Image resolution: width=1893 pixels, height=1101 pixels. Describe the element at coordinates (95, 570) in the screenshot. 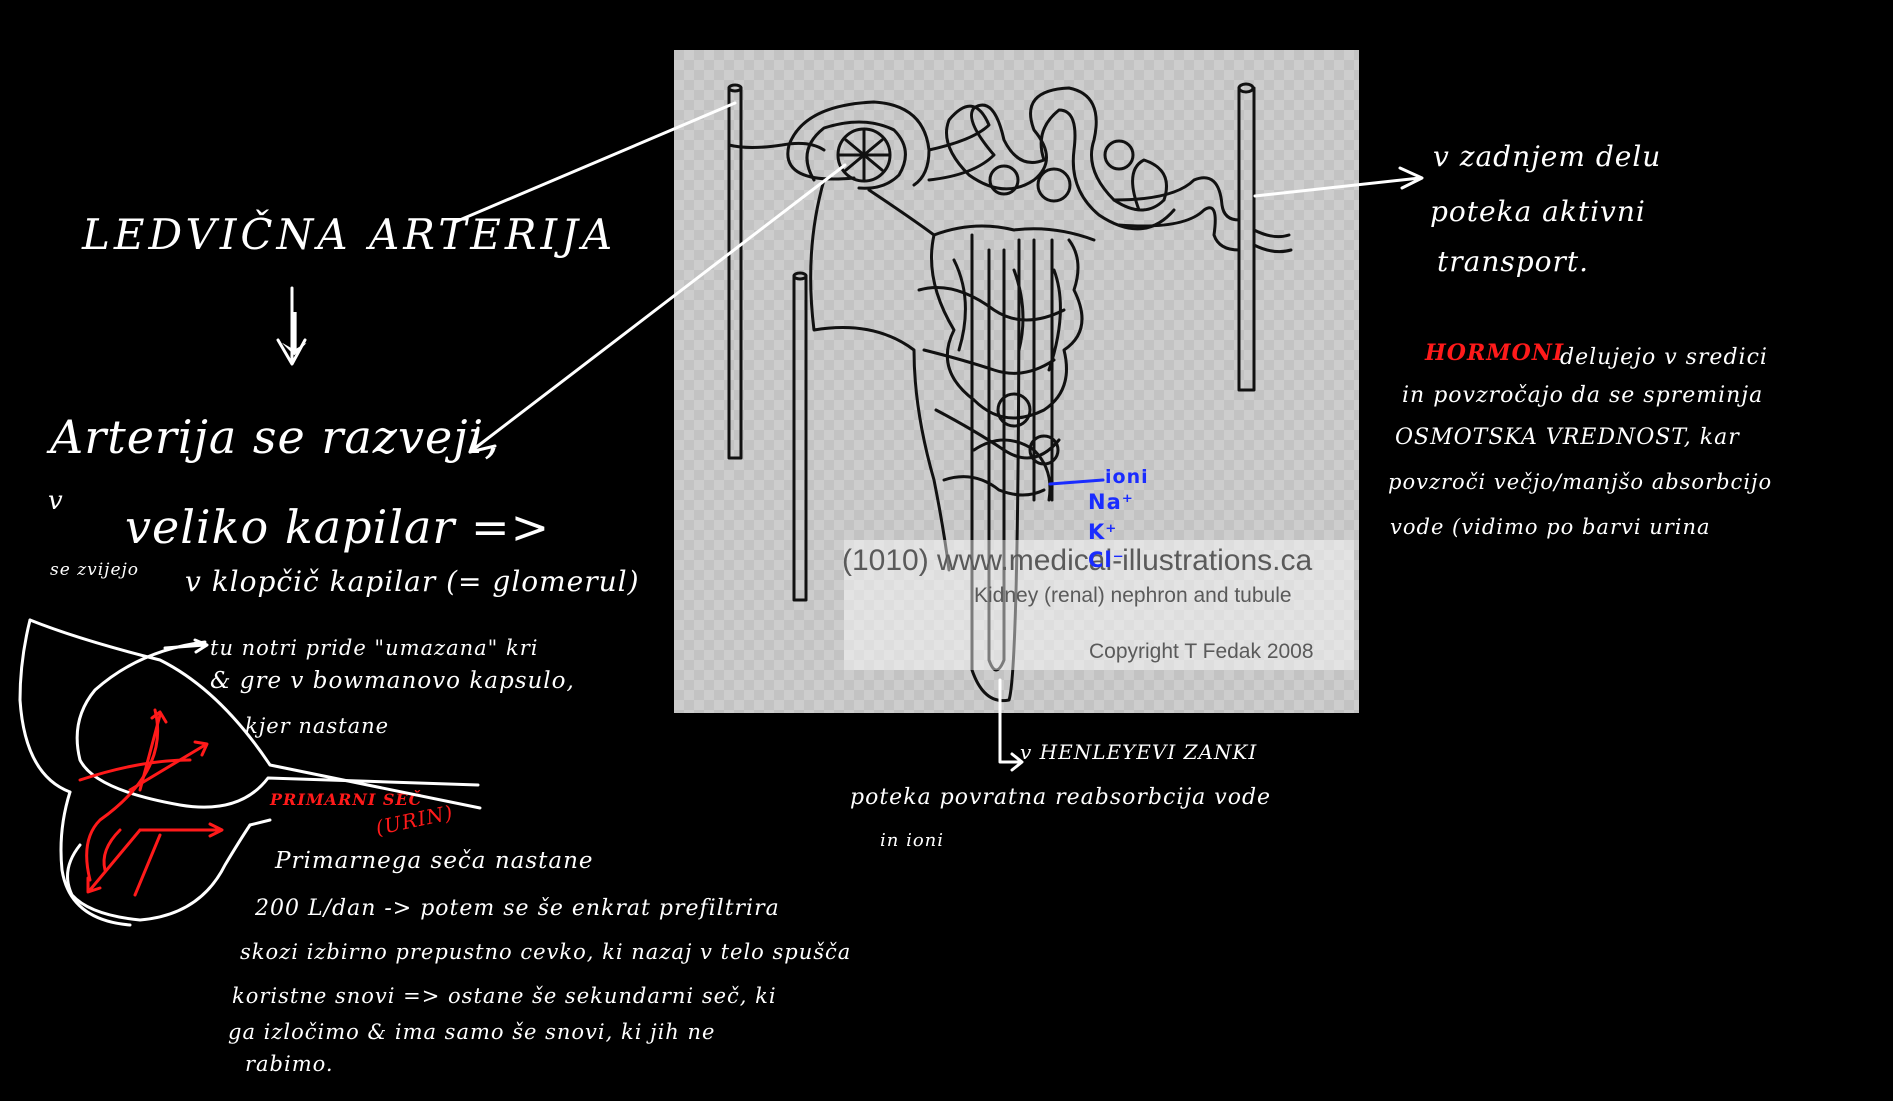

I see `note-tangle-prefix: se zvijejo` at that location.